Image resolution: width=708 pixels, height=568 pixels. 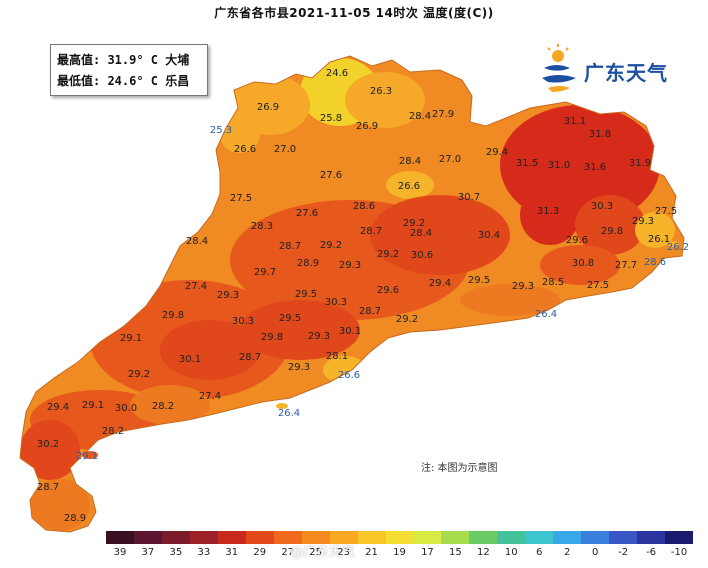 What do you see at coordinates (129, 70) in the screenshot?
I see `extreme-values-box: 最高值: 31.9° C 大埔 最低值: 24.6° C 乐昌` at bounding box center [129, 70].